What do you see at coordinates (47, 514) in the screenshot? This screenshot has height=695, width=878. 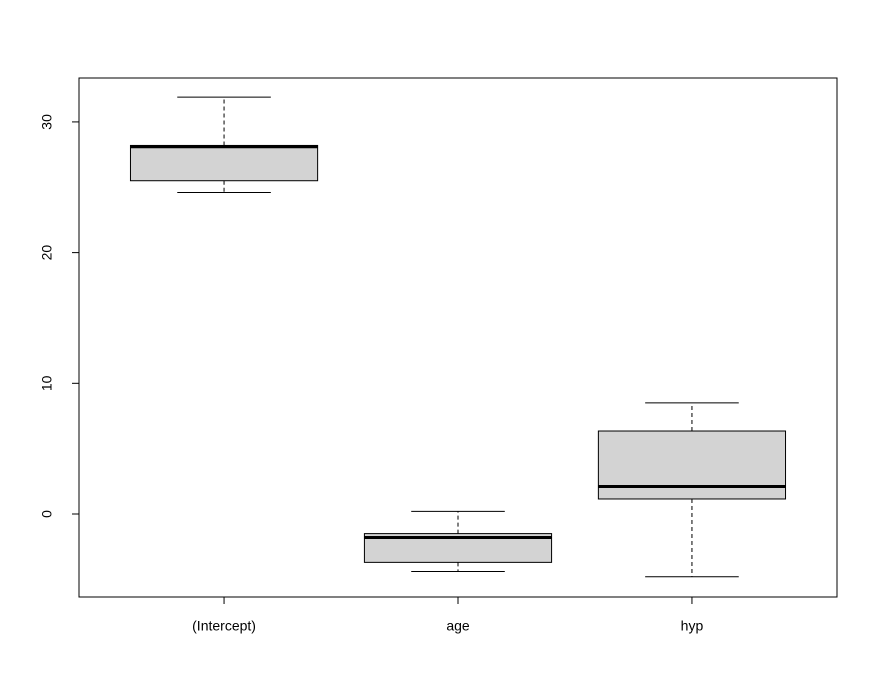 I see `y-tick-label: 0` at bounding box center [47, 514].